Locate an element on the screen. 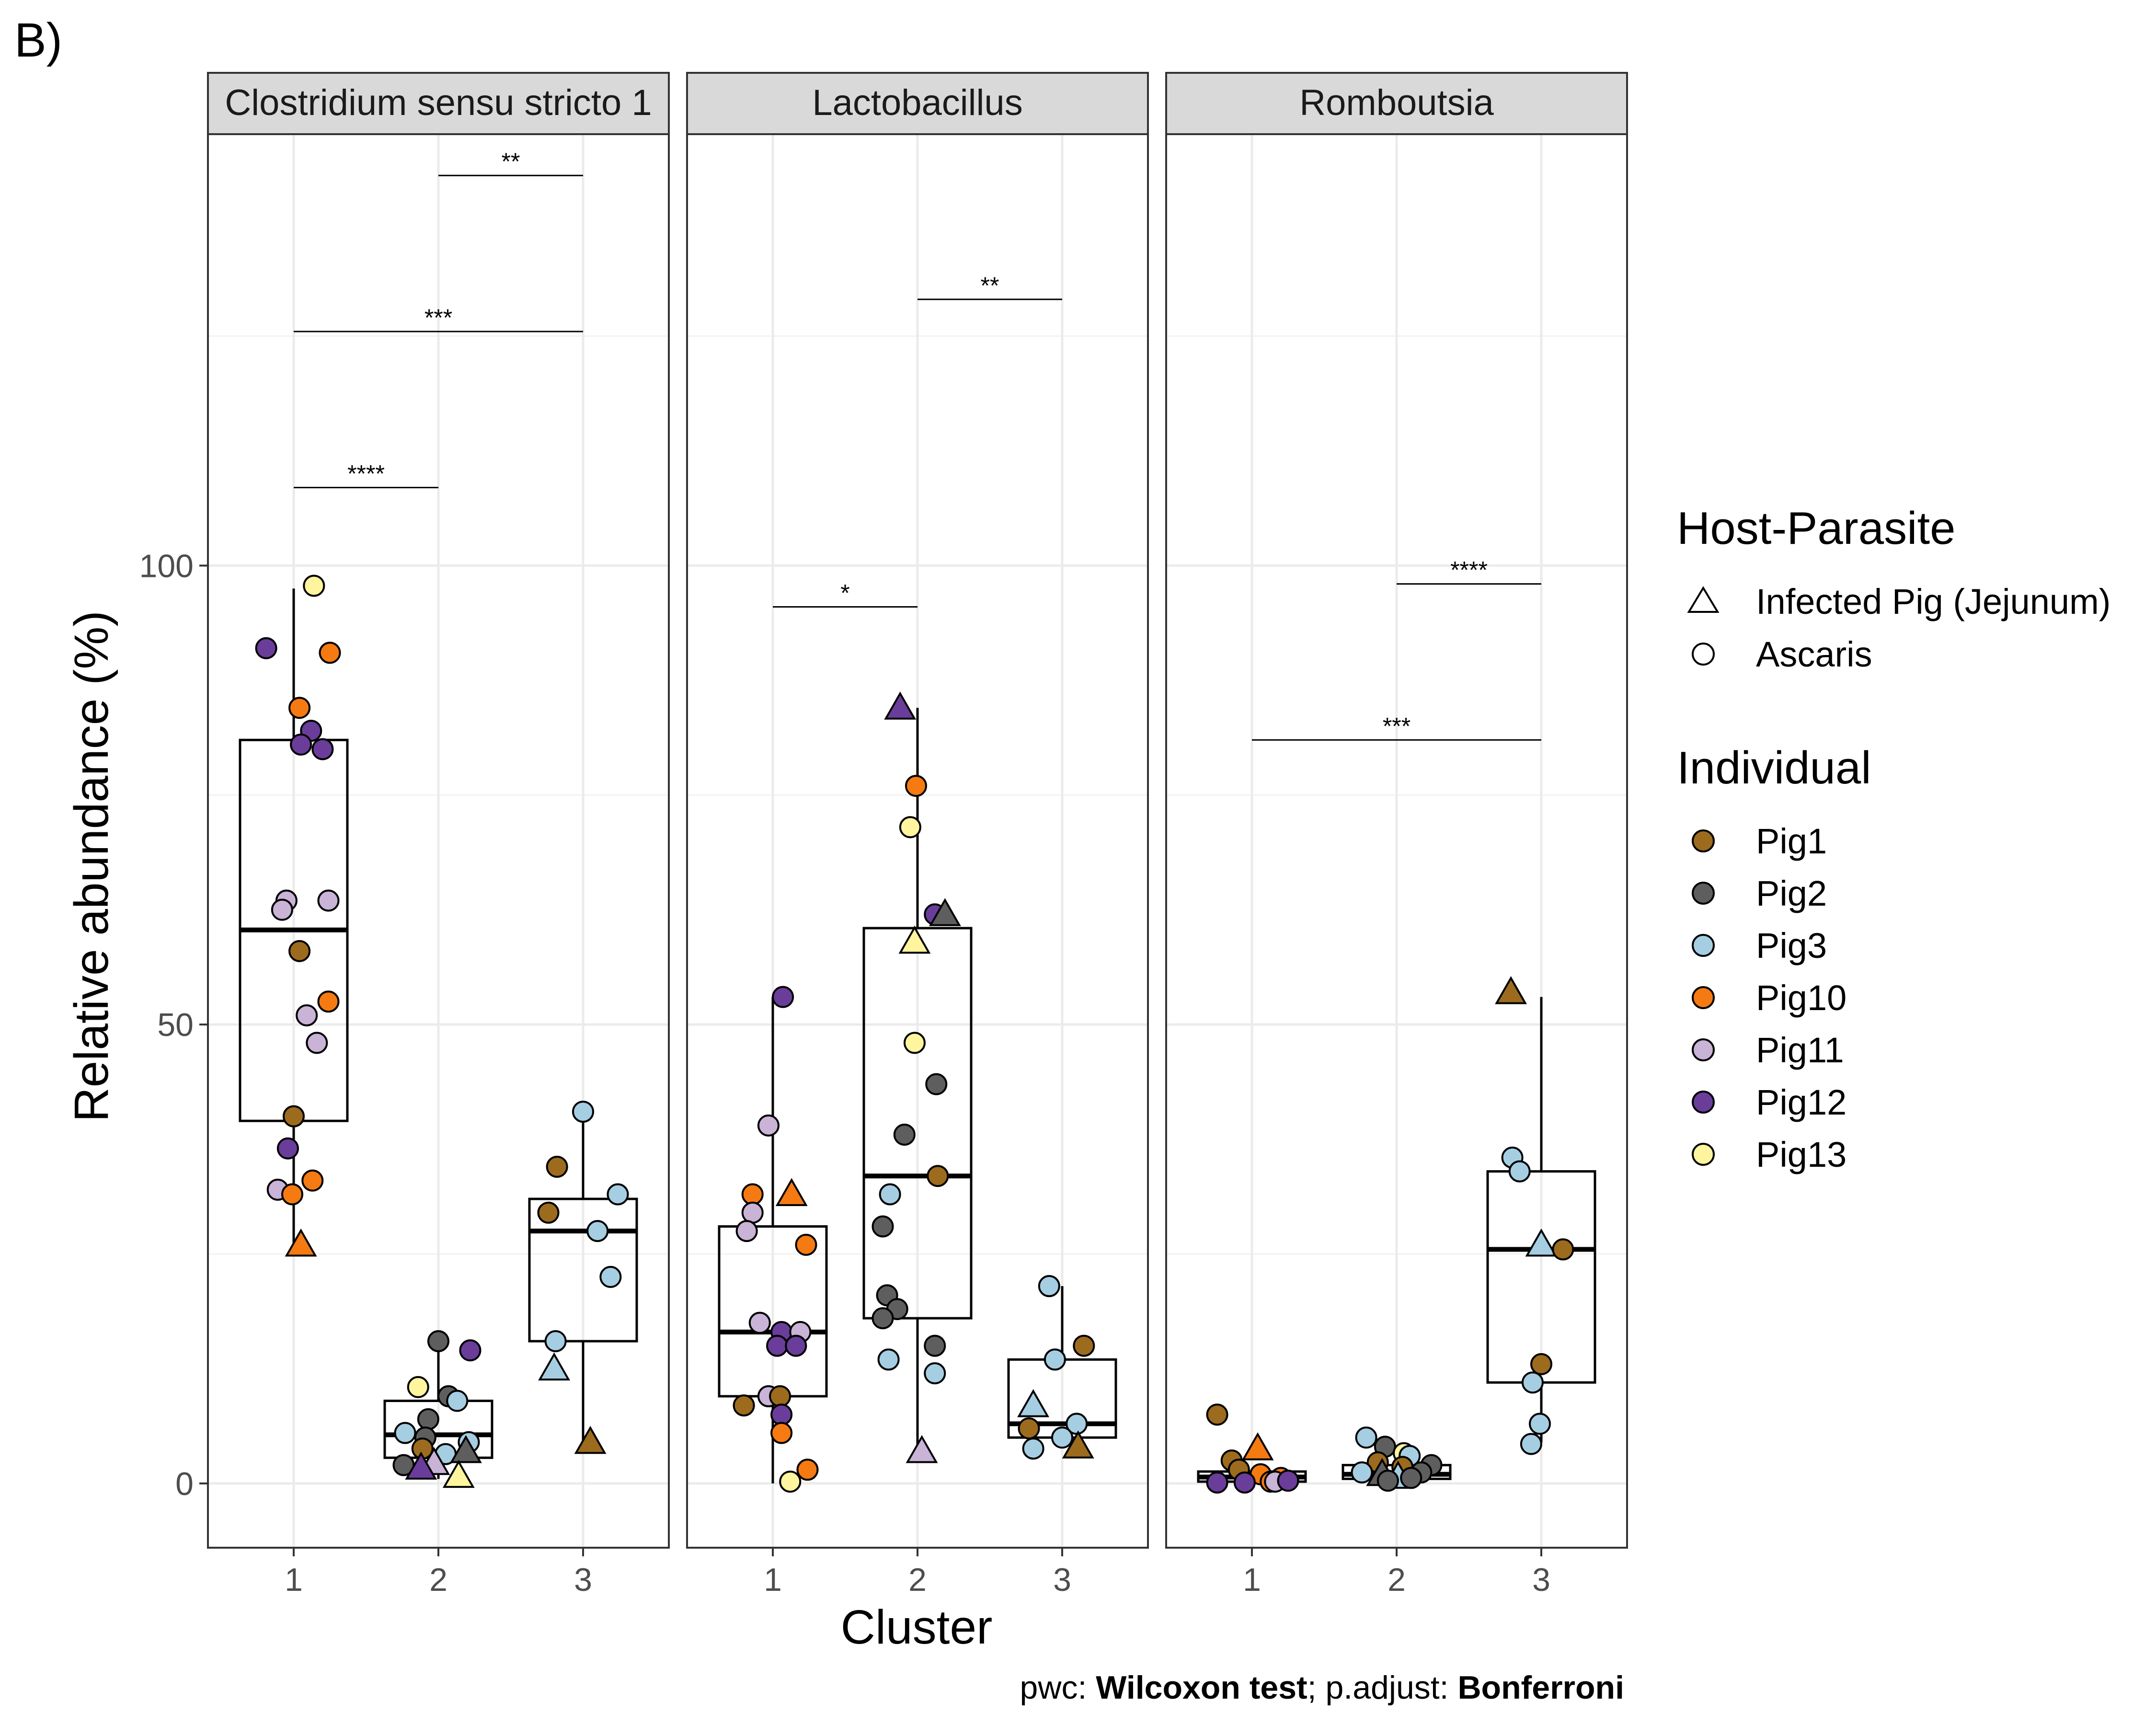  x-tick-label: 1 is located at coordinates (294, 1580).